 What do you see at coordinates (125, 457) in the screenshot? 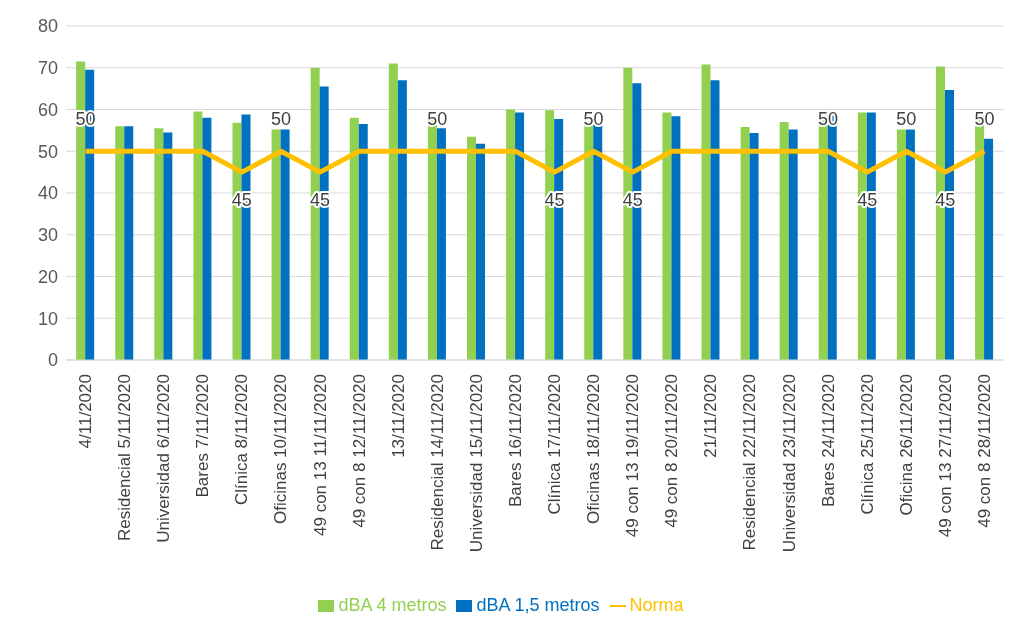
I see `x-tick-label: Residencial 5/11/2020` at bounding box center [125, 457].